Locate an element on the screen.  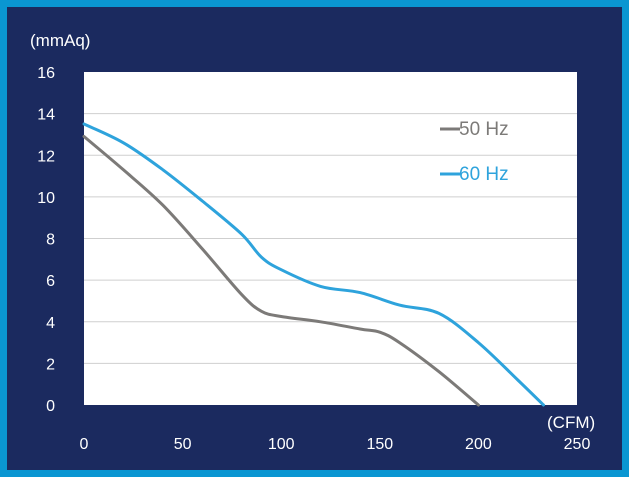
legend-label: 60 Hz is located at coordinates (484, 174).